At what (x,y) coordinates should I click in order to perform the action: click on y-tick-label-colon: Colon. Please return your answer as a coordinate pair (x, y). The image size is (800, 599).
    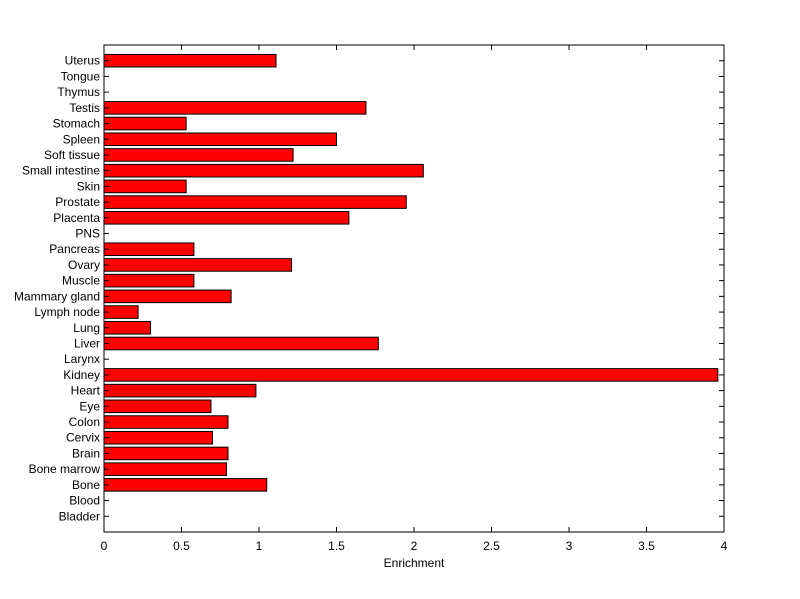
    Looking at the image, I should click on (84, 422).